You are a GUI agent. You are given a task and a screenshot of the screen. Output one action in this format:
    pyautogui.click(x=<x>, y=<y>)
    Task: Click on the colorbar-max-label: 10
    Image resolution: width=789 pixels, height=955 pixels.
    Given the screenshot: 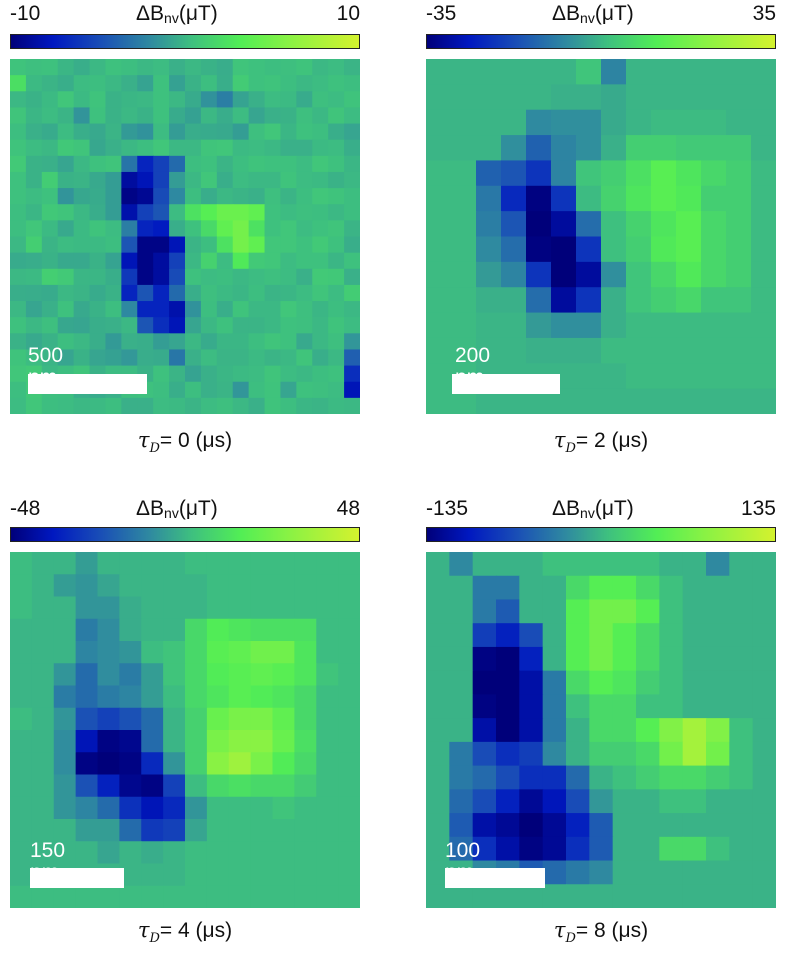 What is the action you would take?
    pyautogui.click(x=348, y=13)
    